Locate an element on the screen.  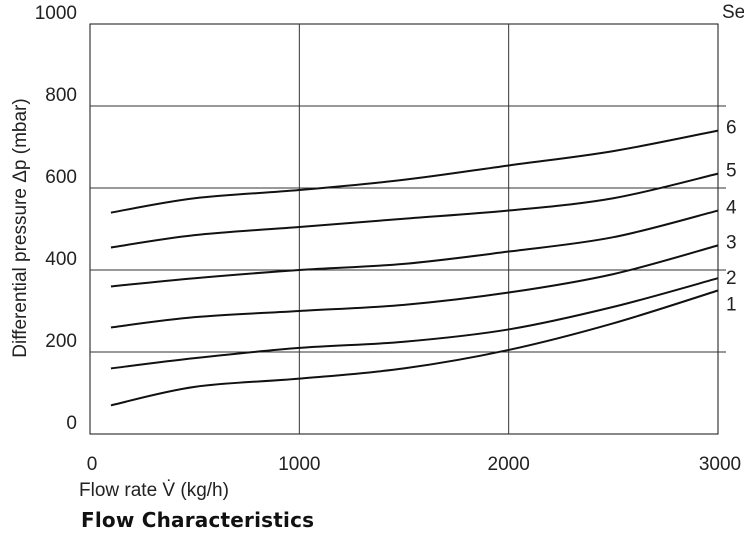
series-label-5: 5 is located at coordinates (731, 171).